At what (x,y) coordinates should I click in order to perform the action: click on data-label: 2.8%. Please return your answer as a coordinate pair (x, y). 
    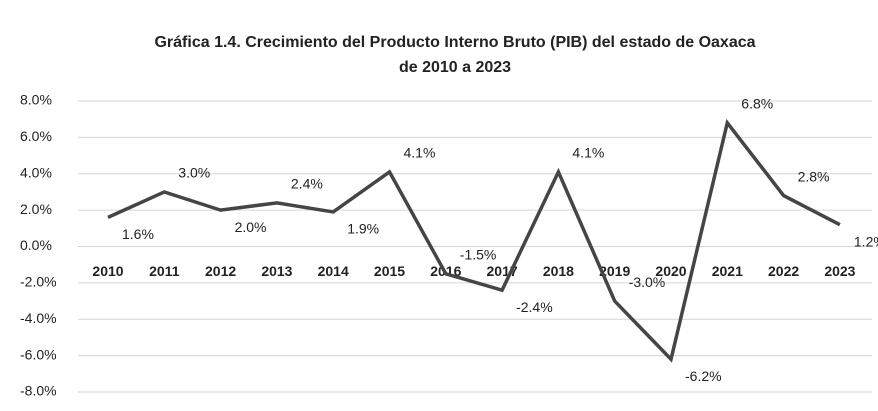
    Looking at the image, I should click on (814, 176).